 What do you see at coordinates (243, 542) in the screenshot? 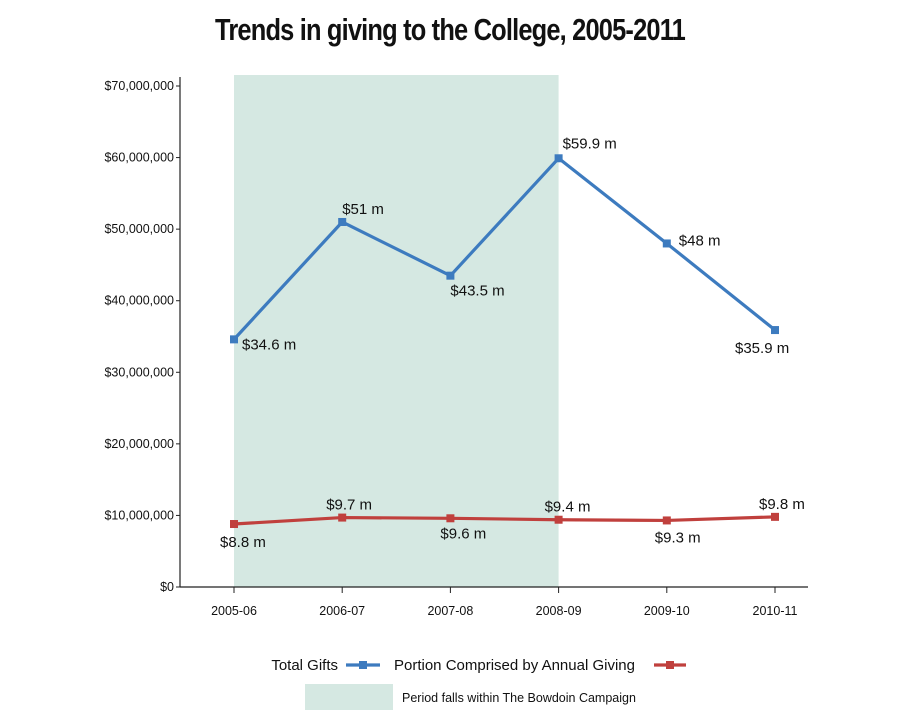
I see `data-label: $8.8 m` at bounding box center [243, 542].